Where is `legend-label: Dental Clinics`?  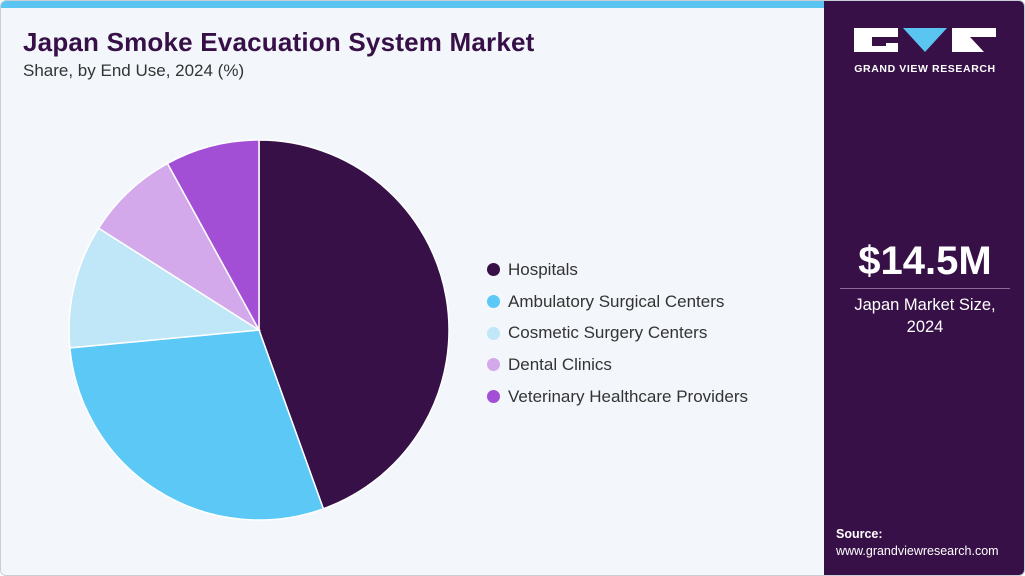 legend-label: Dental Clinics is located at coordinates (560, 364).